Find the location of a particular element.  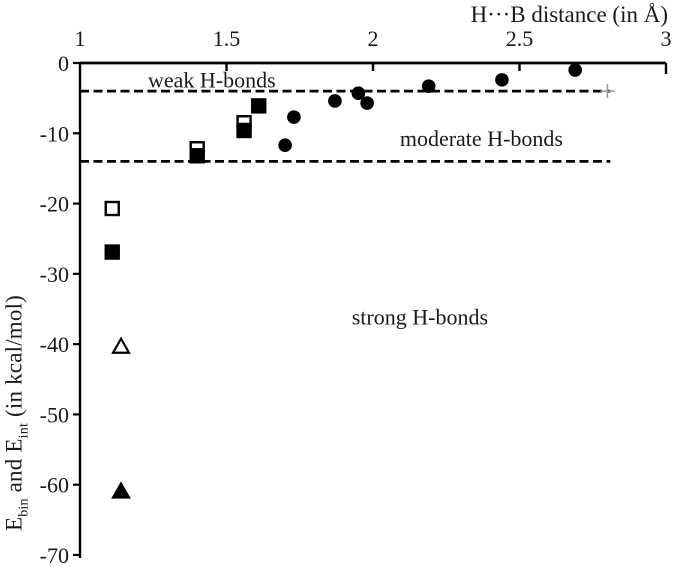

y-tick-label: -40 is located at coordinates (54, 344).